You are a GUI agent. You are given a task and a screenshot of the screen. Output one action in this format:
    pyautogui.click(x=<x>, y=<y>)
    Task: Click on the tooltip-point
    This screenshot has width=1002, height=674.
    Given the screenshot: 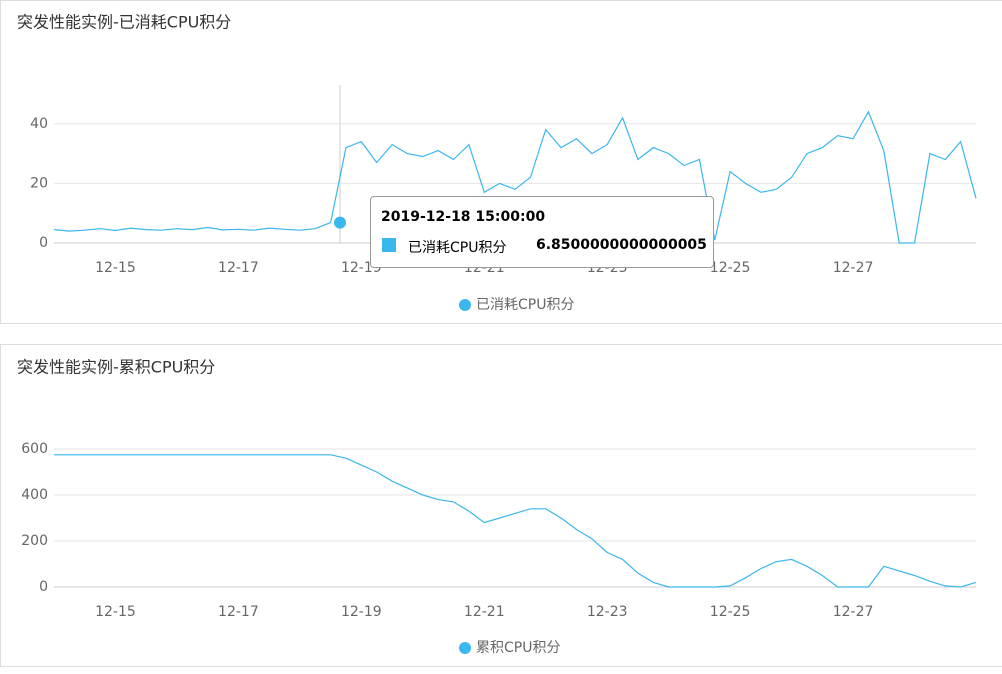 What is the action you would take?
    pyautogui.click(x=340, y=222)
    